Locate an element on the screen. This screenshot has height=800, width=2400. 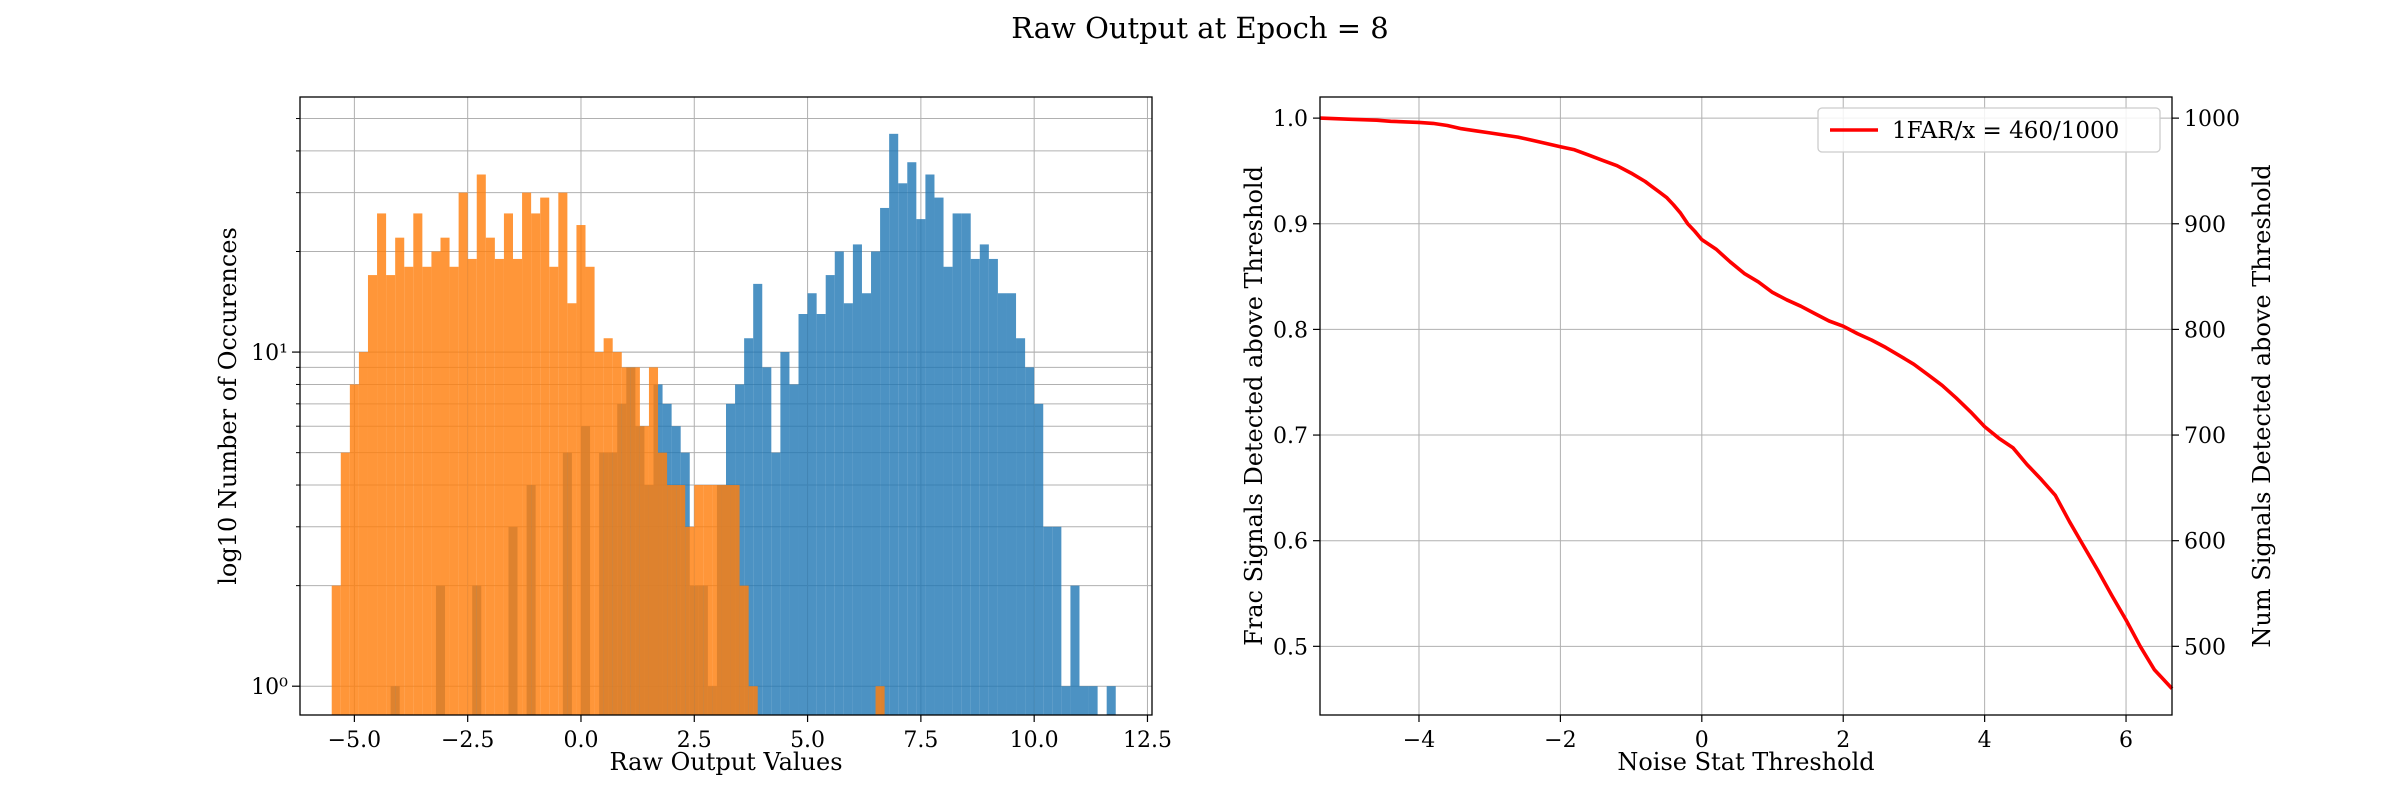
y-tick-label: 0.7 is located at coordinates (1290, 436).